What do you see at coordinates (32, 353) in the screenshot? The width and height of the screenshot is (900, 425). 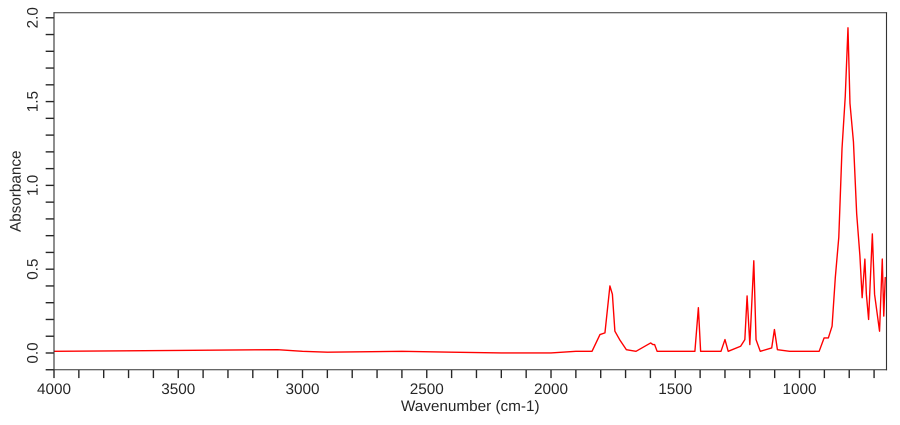 I see `y-tick-label: 0.0` at bounding box center [32, 353].